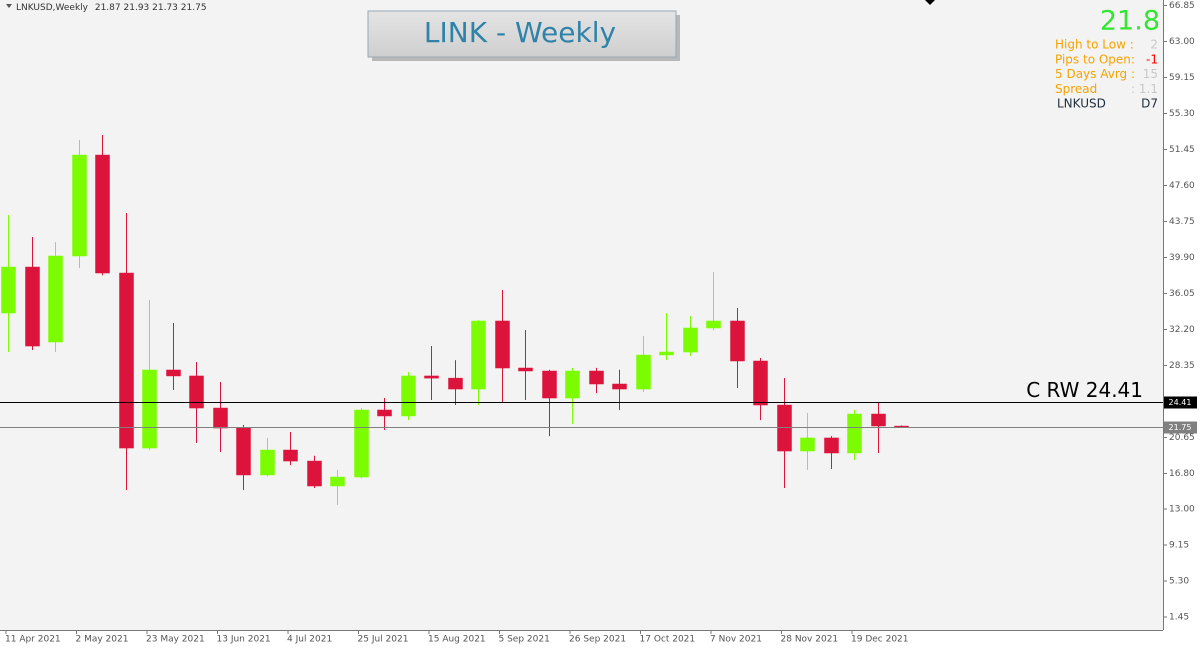 This screenshot has width=1200, height=650. Describe the element at coordinates (810, 640) in the screenshot. I see `x-tick-label: 28 Nov 2021` at that location.